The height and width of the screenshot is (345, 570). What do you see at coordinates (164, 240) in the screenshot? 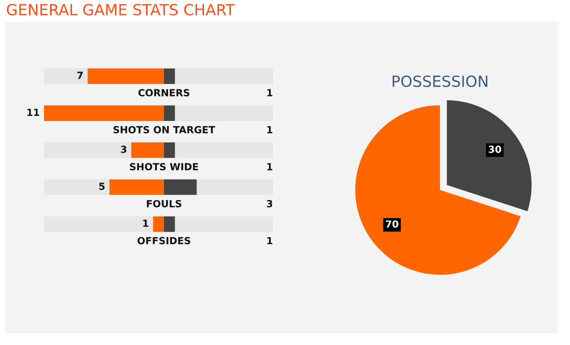
I see `y-tick-label: OFFSIDES` at bounding box center [164, 240].